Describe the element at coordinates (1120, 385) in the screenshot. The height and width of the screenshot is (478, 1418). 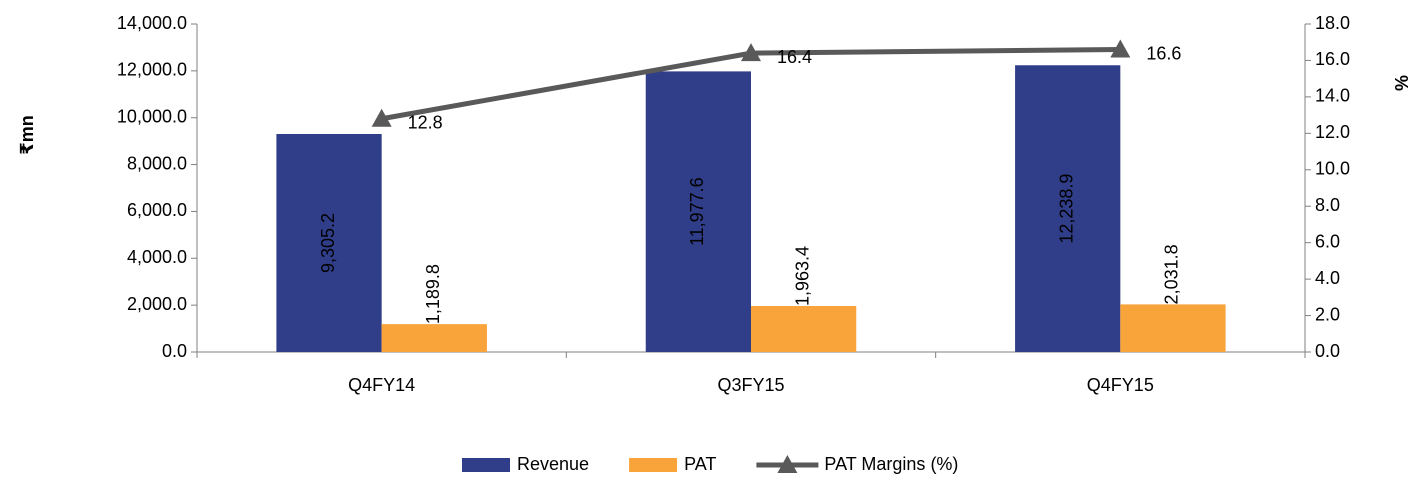
I see `x-tick-label: Q4FY15` at that location.